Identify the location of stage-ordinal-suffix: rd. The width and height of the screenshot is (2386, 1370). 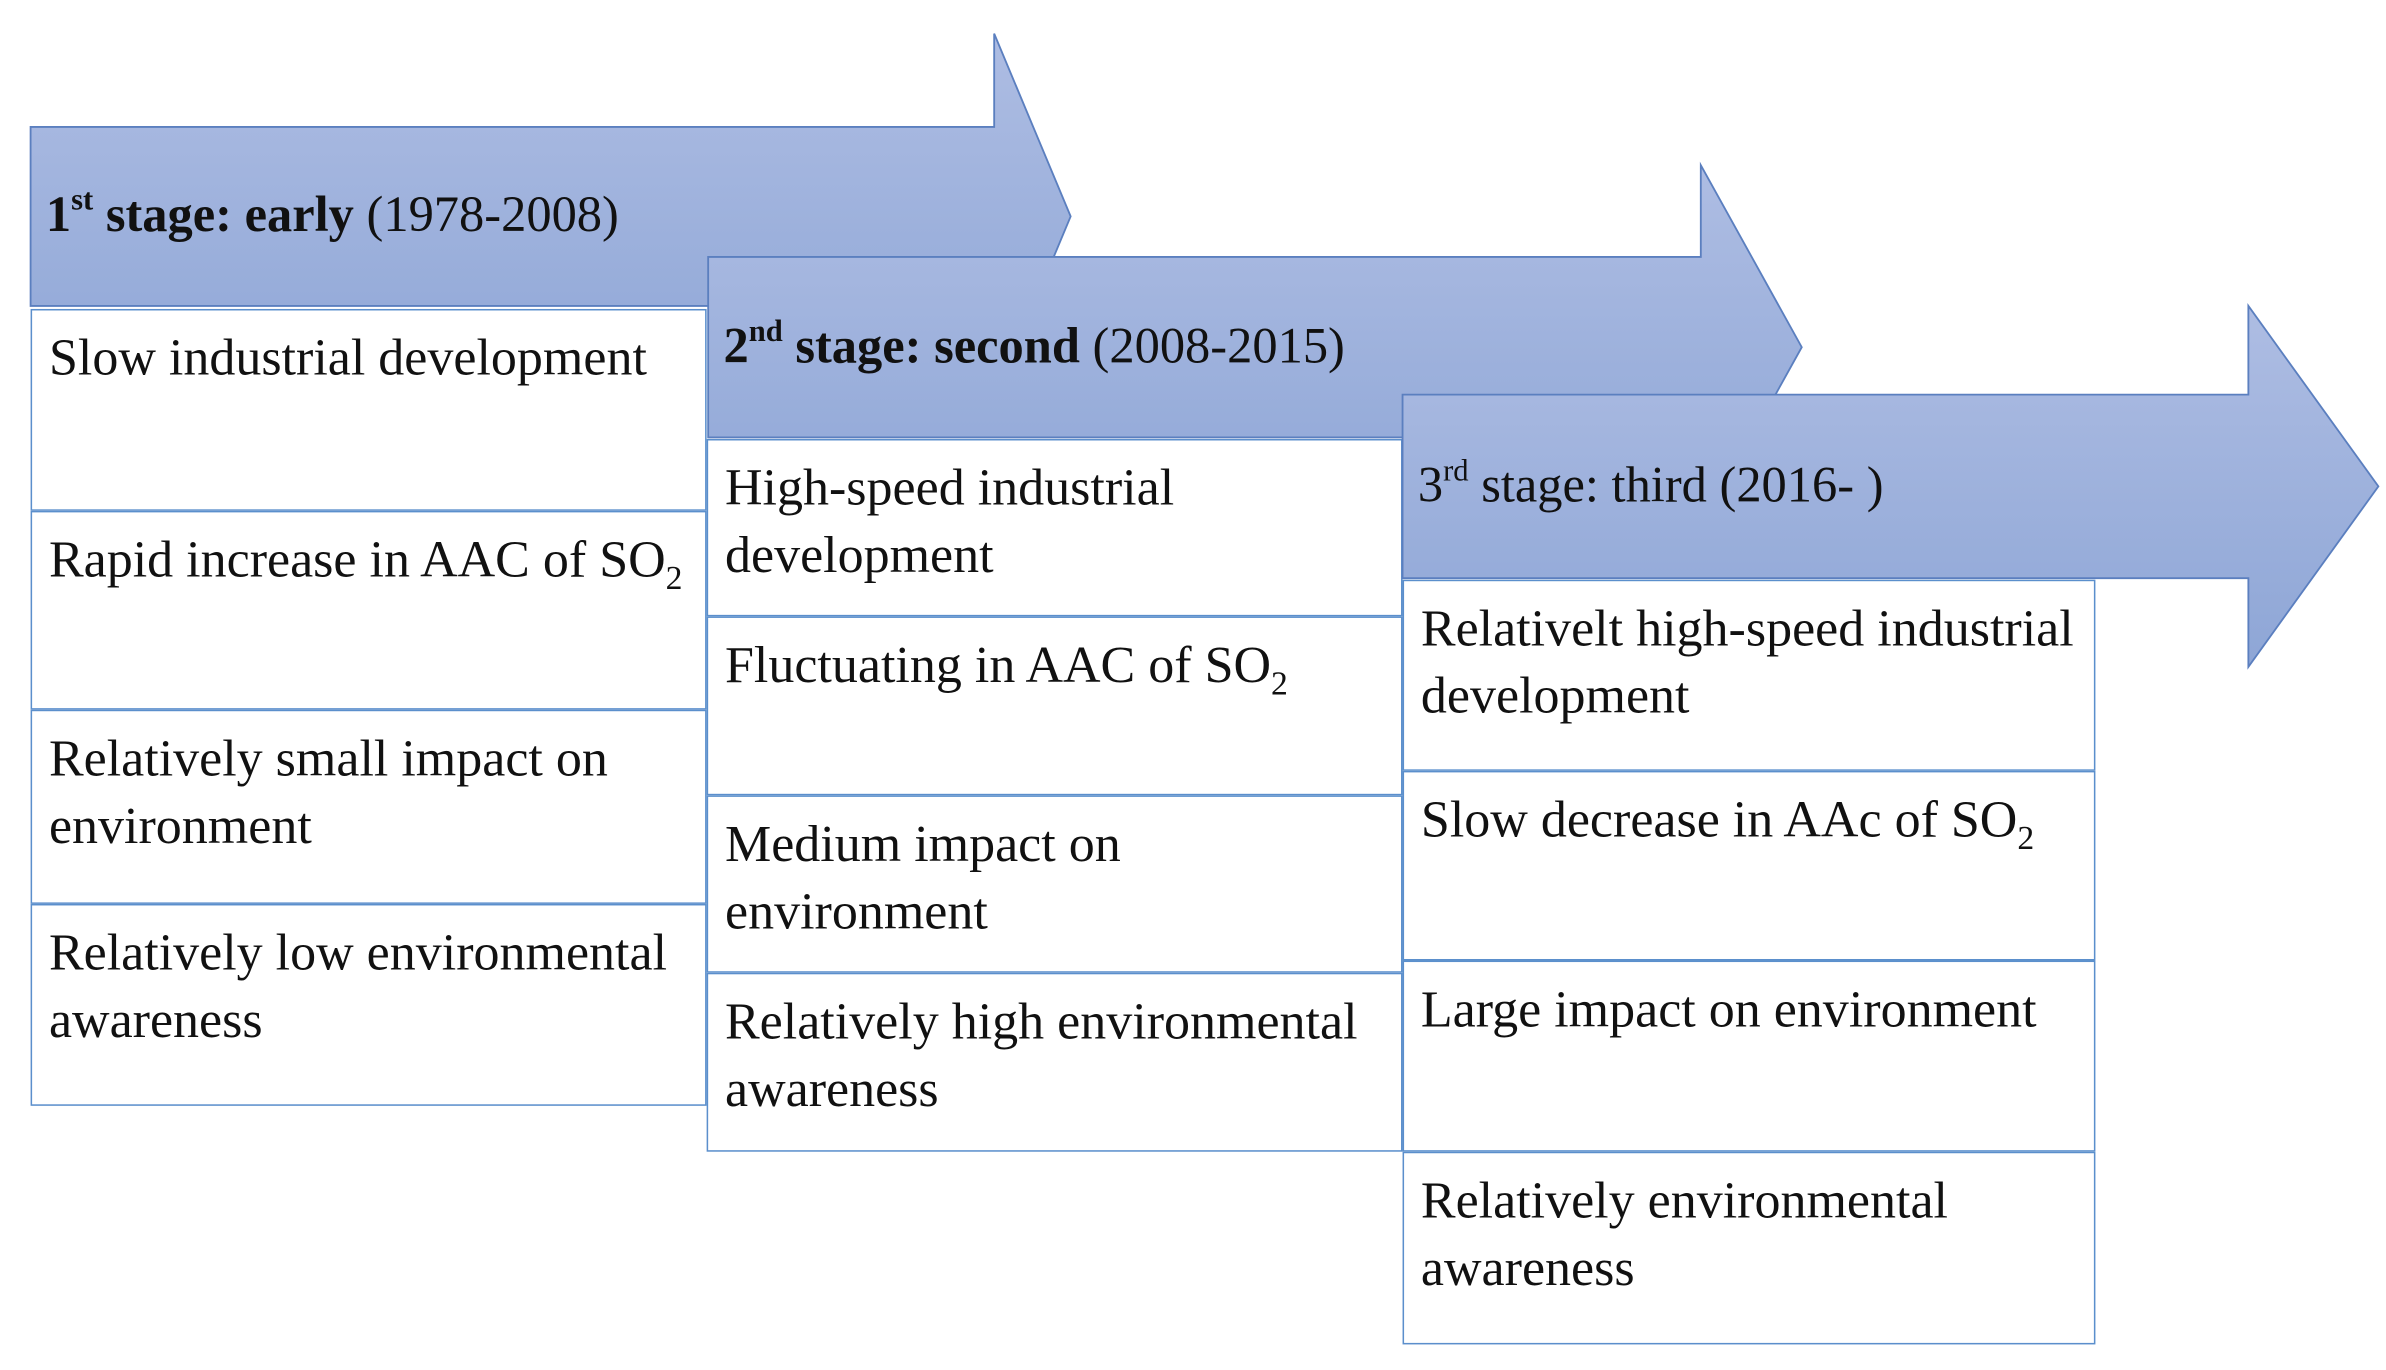
(1456, 470).